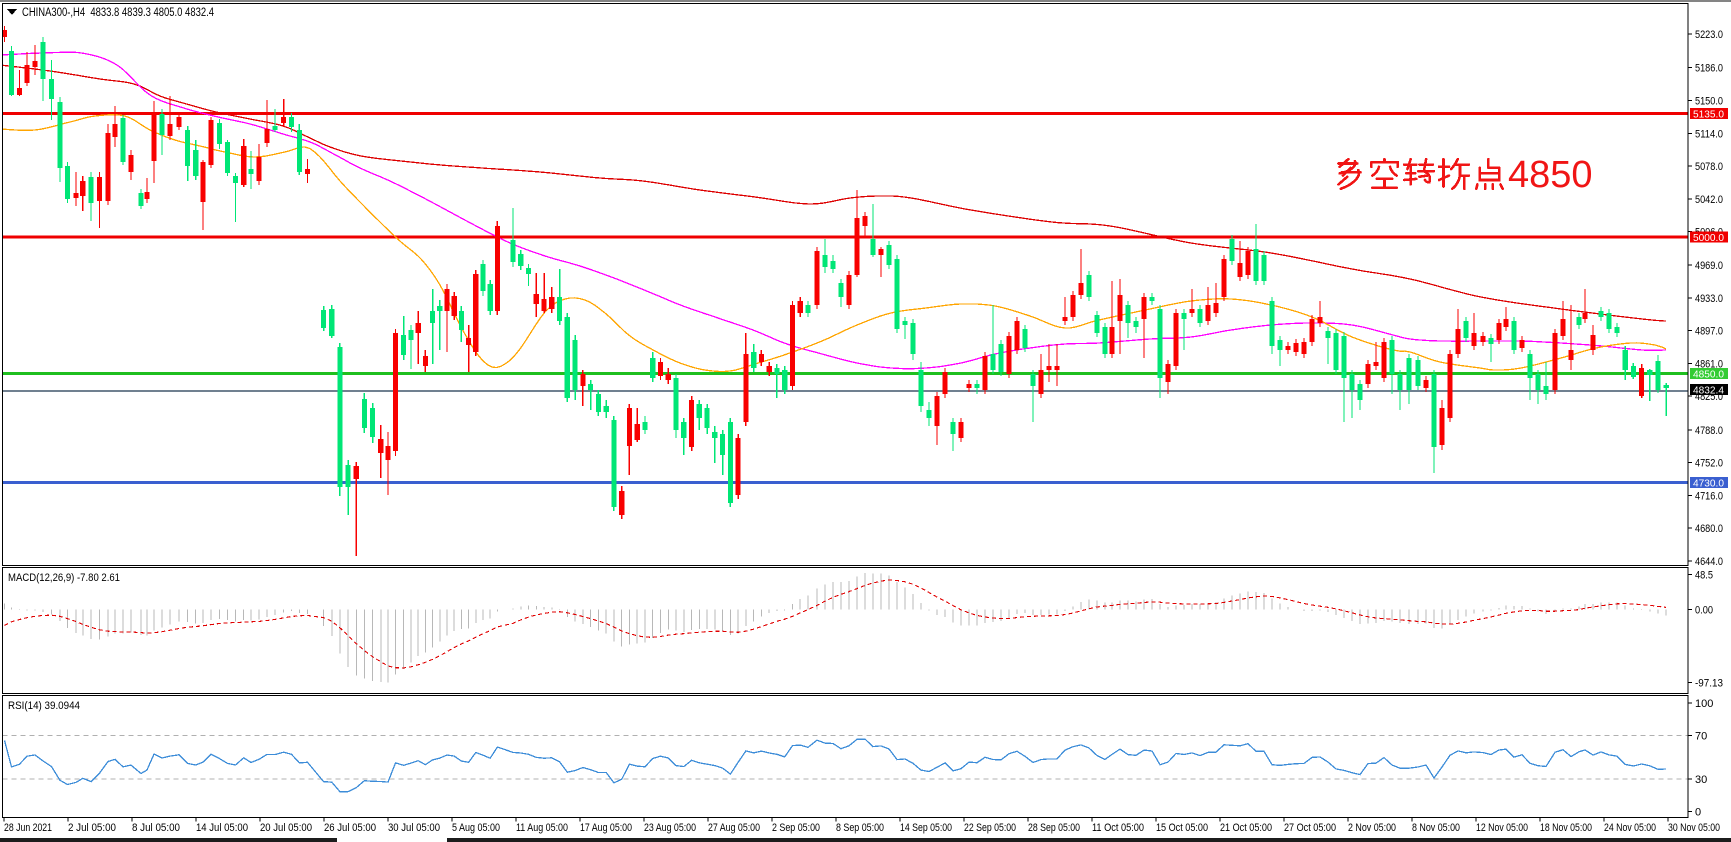 This screenshot has width=1731, height=842. I want to click on svg-text: 17 Aug 05:00, so click(606, 828).